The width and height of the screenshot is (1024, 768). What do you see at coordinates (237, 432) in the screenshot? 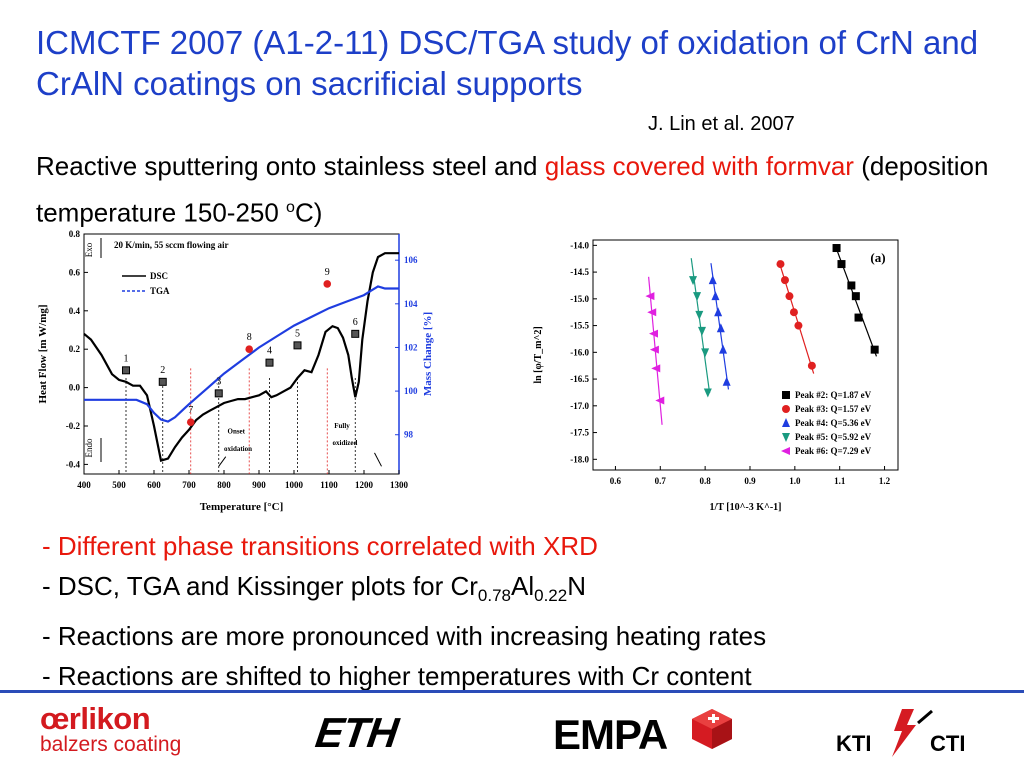
I see `dsc-annotation: Onset` at bounding box center [237, 432].